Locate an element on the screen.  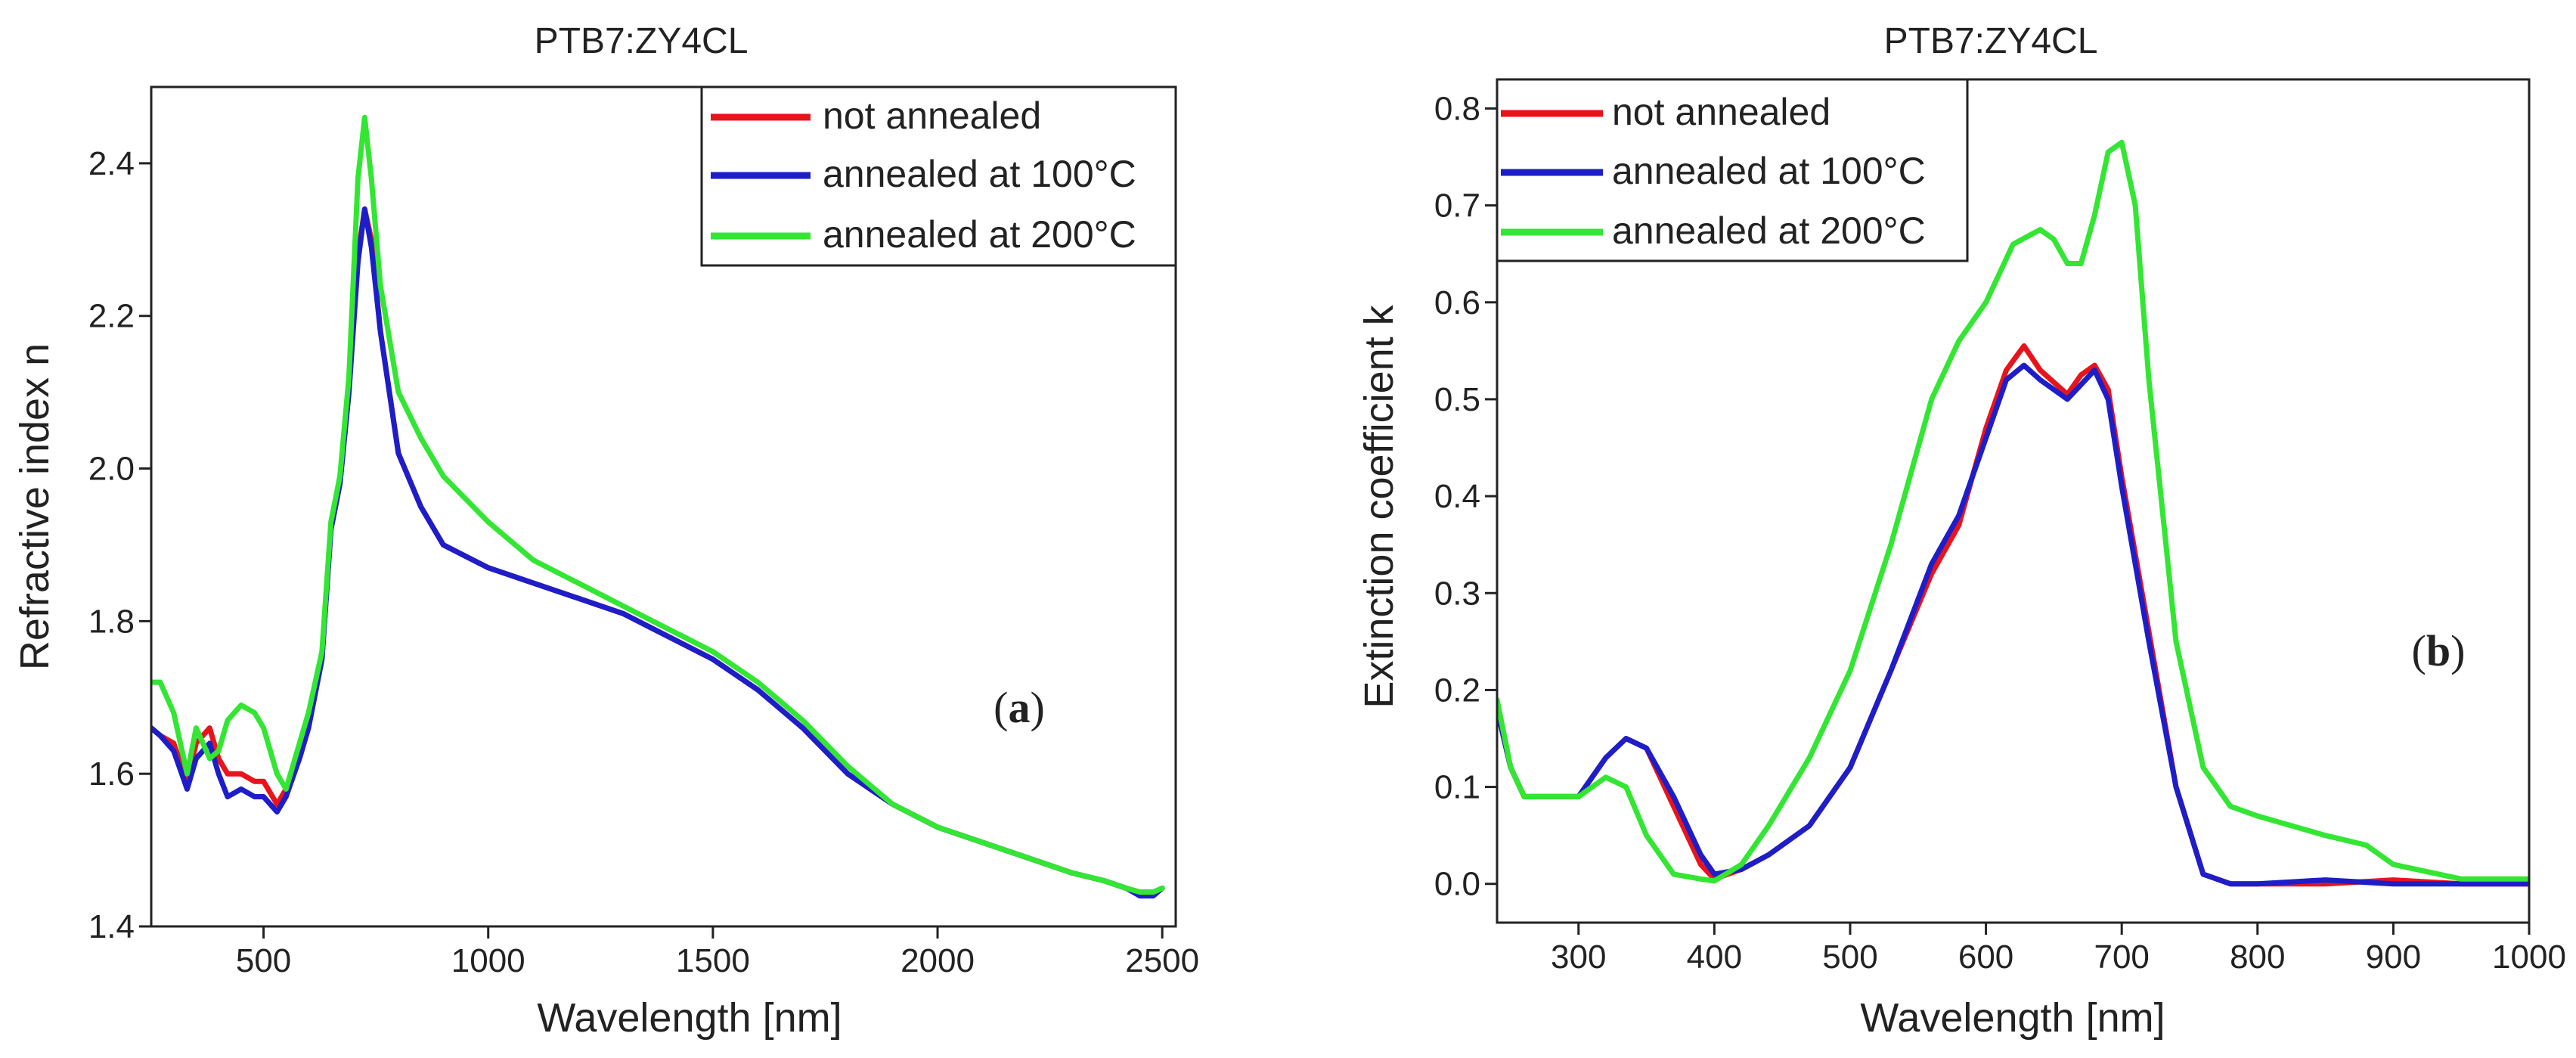
y-tick-label: 0.4 is located at coordinates (1457, 497).